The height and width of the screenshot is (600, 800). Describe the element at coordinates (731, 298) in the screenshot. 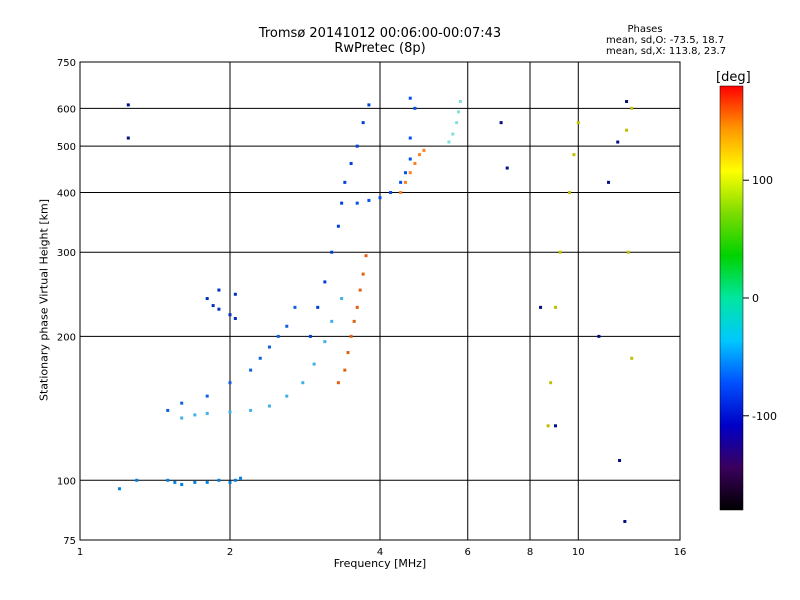

I see `colorbar` at that location.